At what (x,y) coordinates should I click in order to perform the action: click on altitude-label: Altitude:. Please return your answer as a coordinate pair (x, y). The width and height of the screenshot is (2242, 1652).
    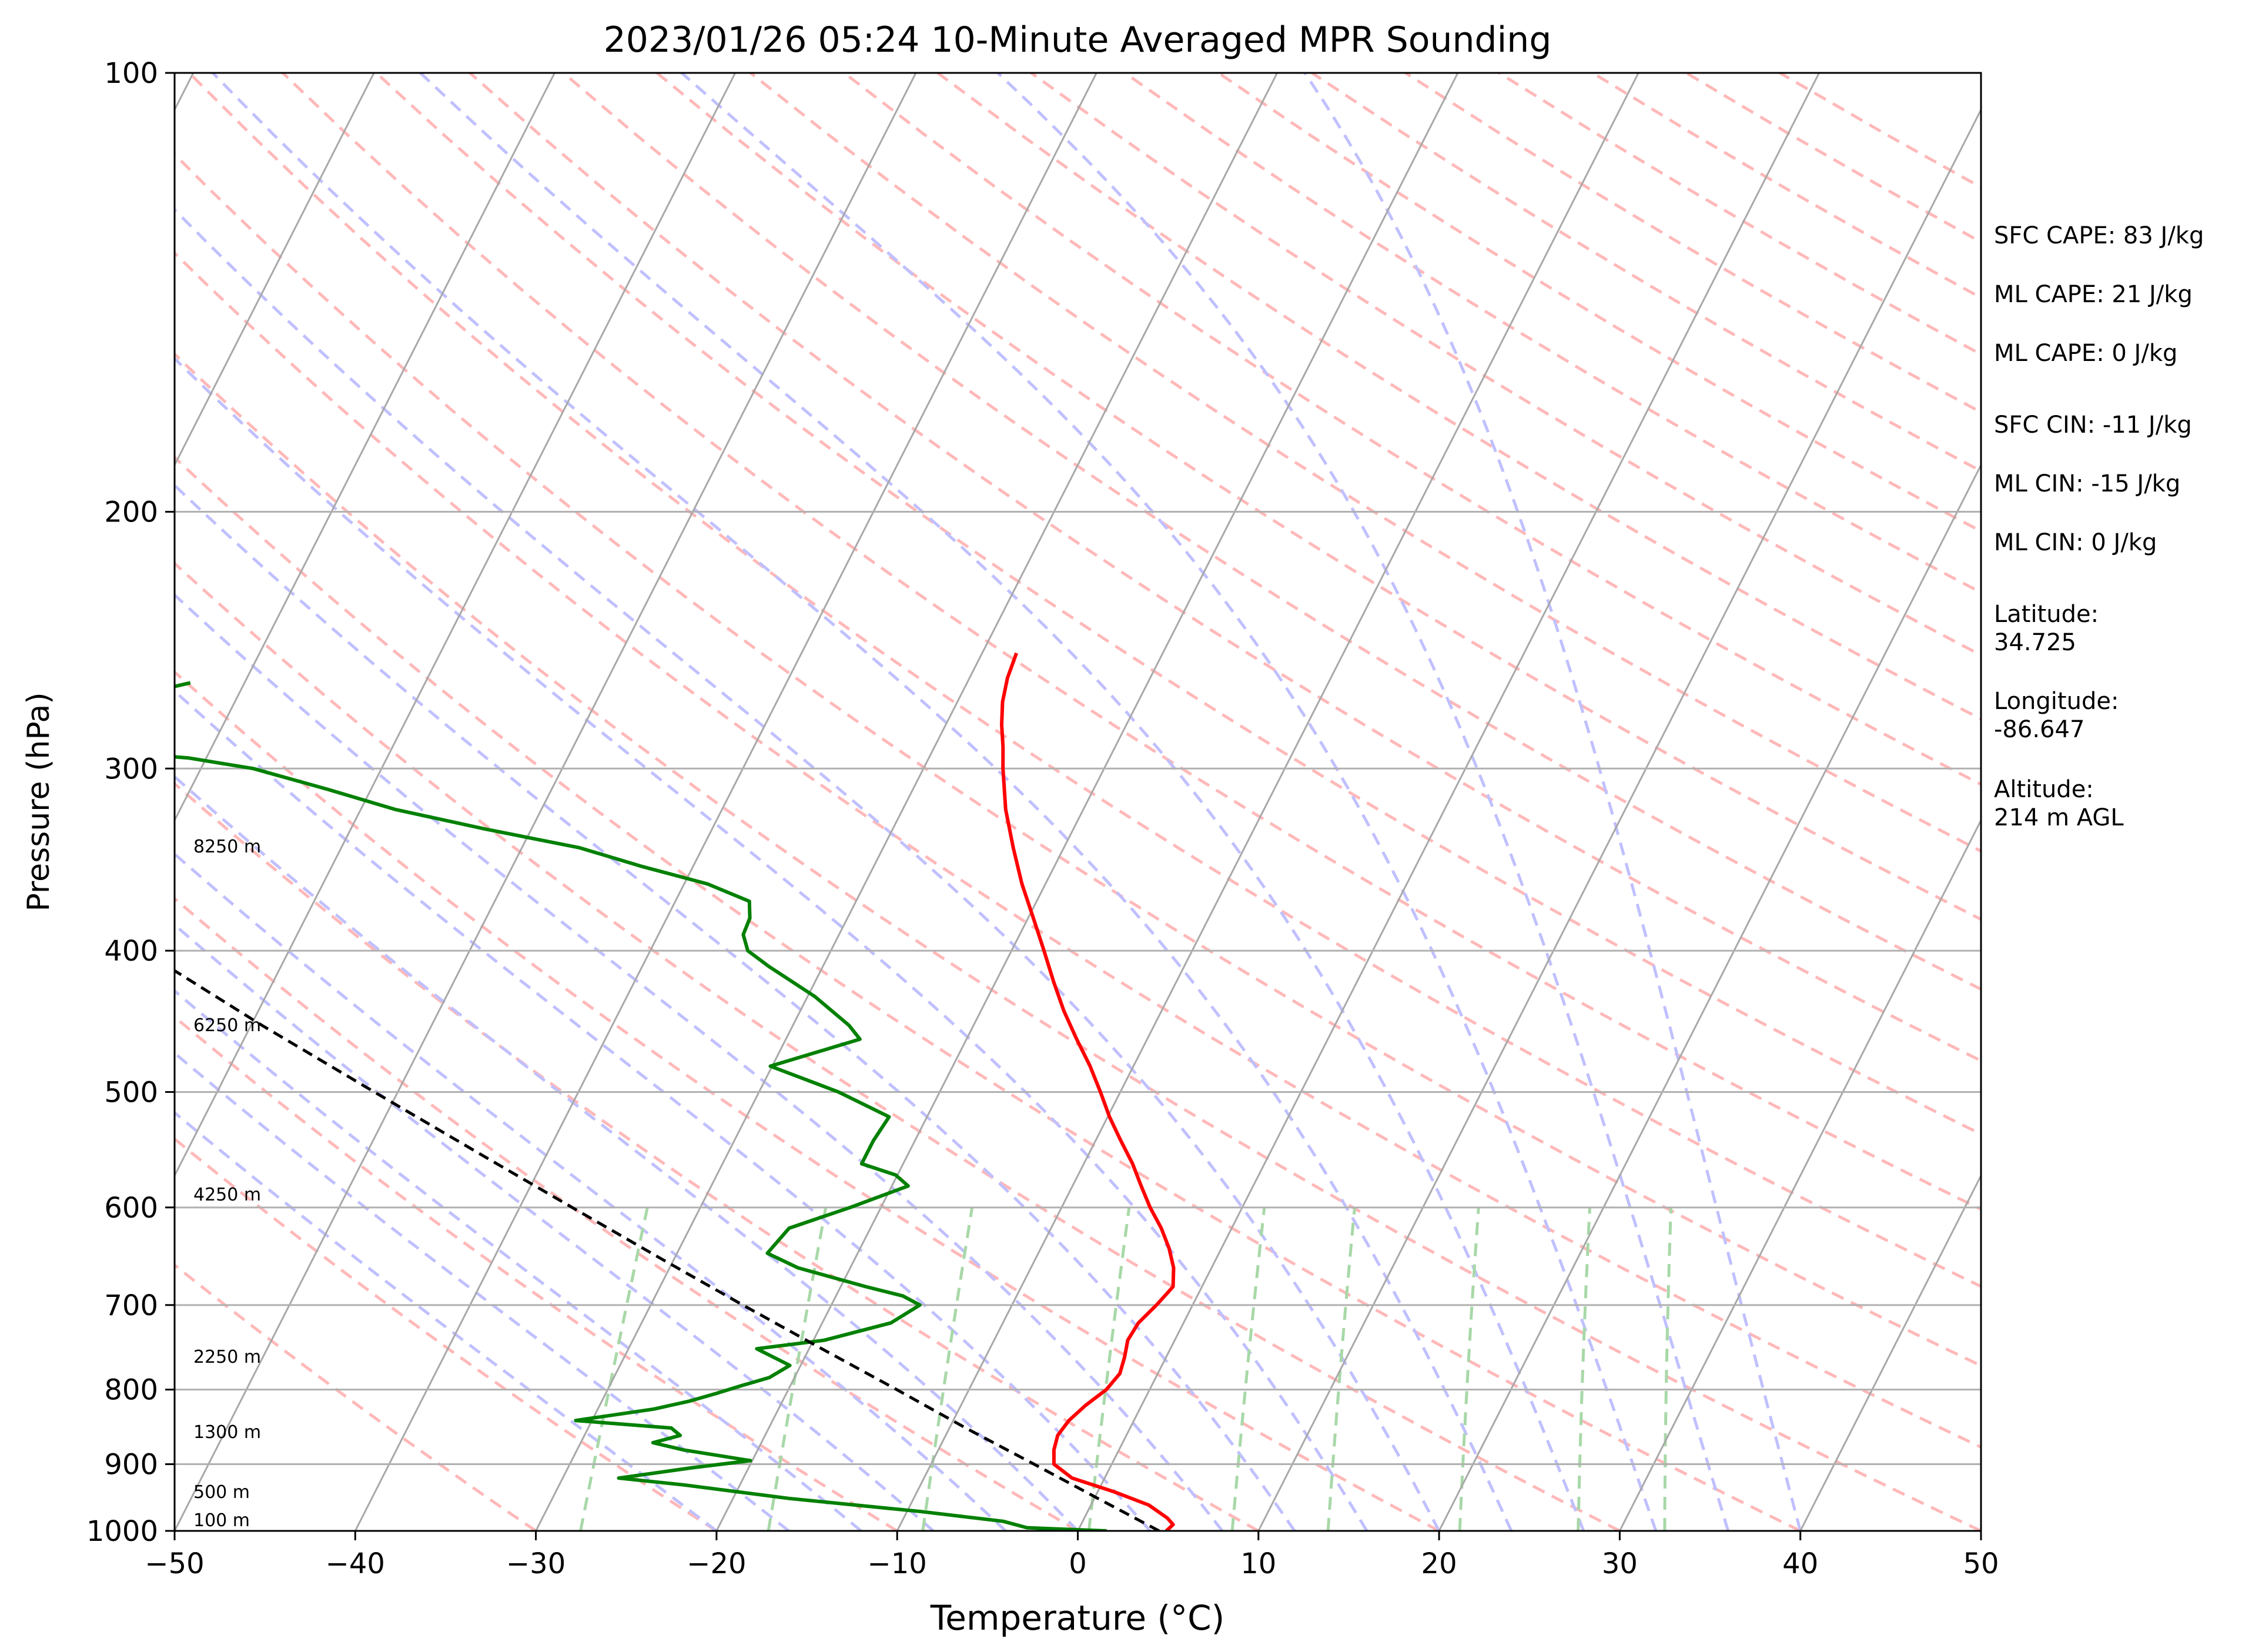
    Looking at the image, I should click on (2044, 790).